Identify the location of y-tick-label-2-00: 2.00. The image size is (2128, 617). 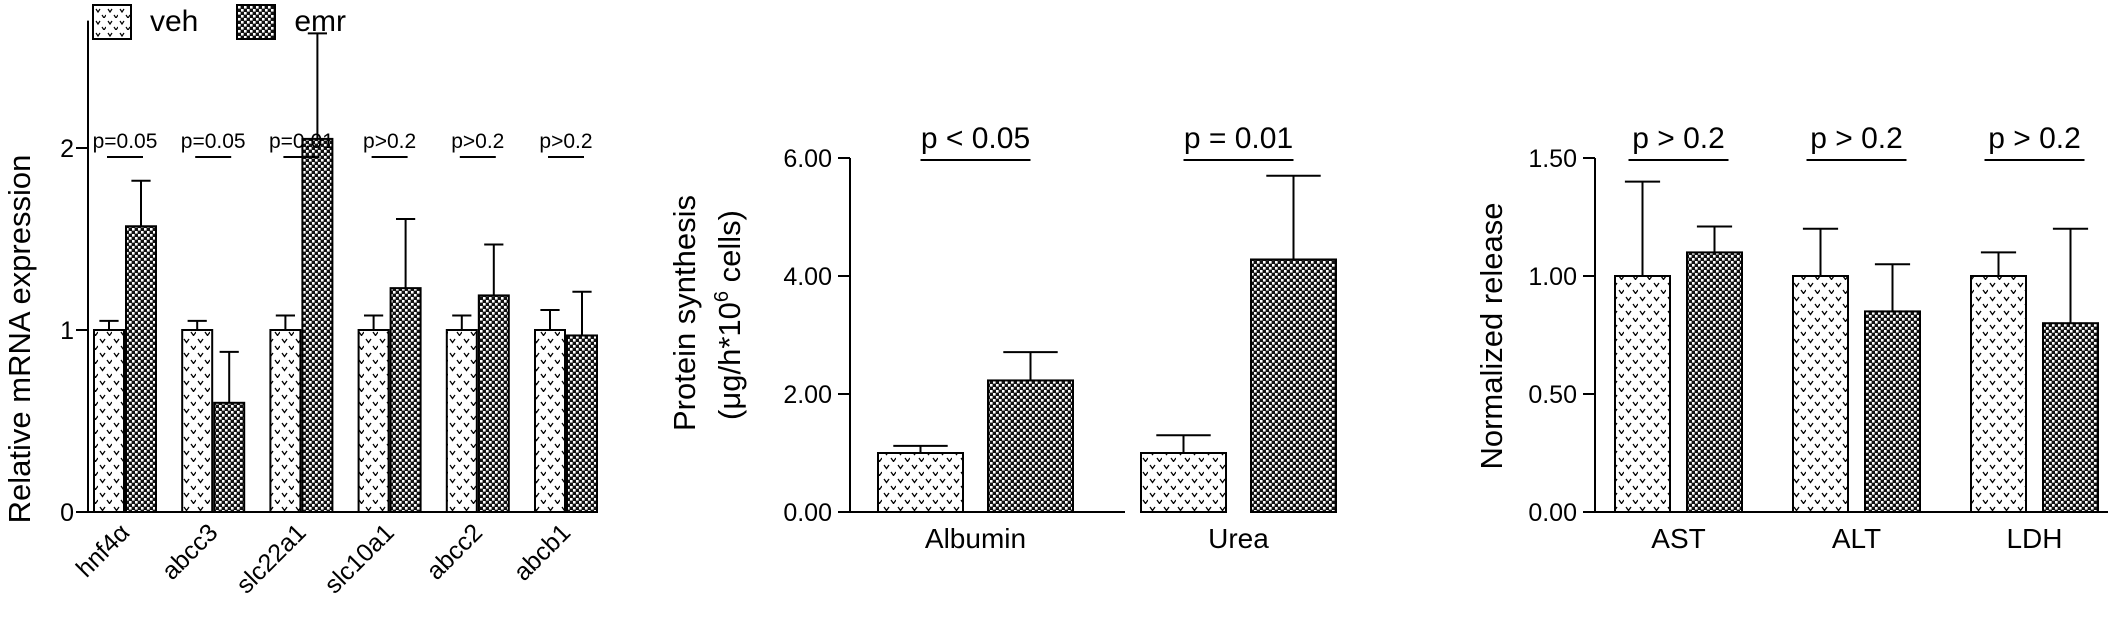
(807, 395).